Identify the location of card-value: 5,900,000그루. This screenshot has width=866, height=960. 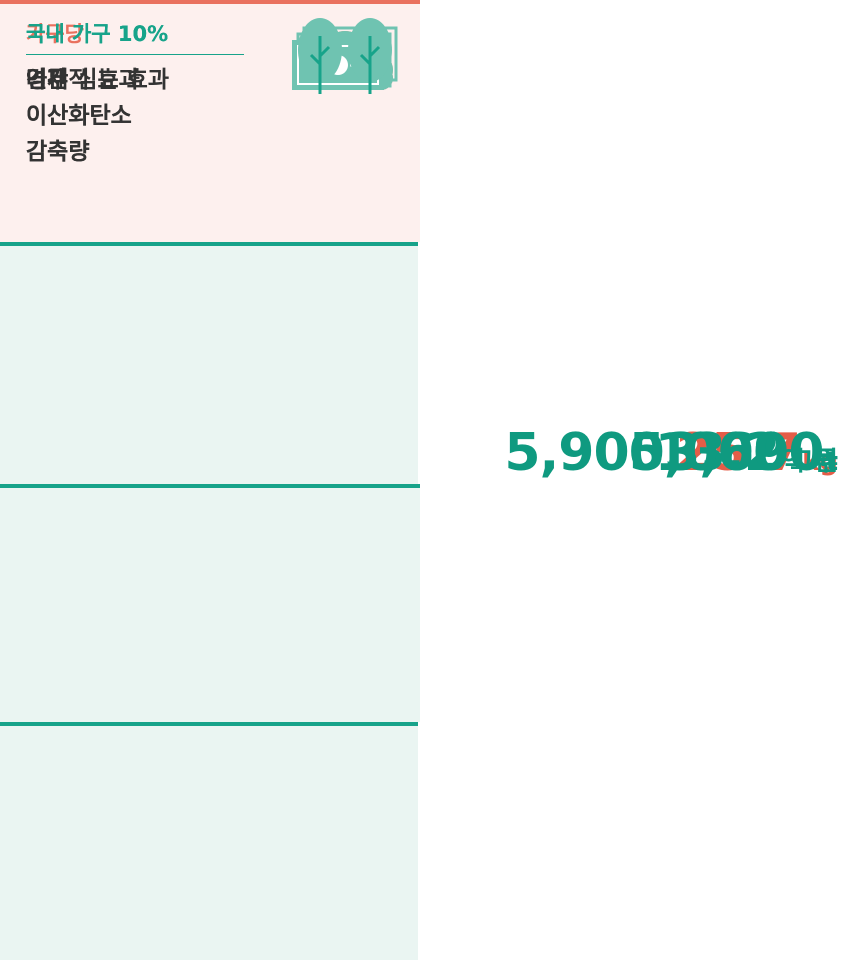
(671, 453).